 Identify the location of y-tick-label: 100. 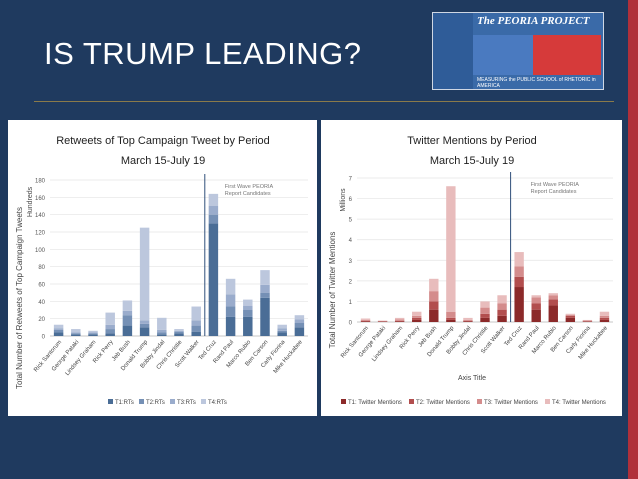
(40, 251).